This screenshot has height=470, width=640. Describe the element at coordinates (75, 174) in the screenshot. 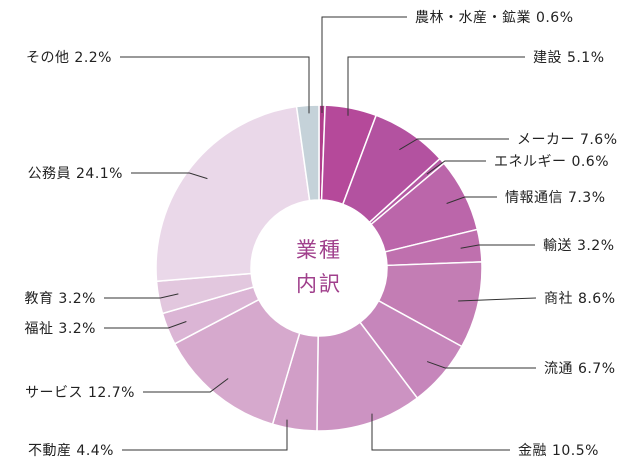

I see `slice-label-14: 公務員 24.1%` at that location.